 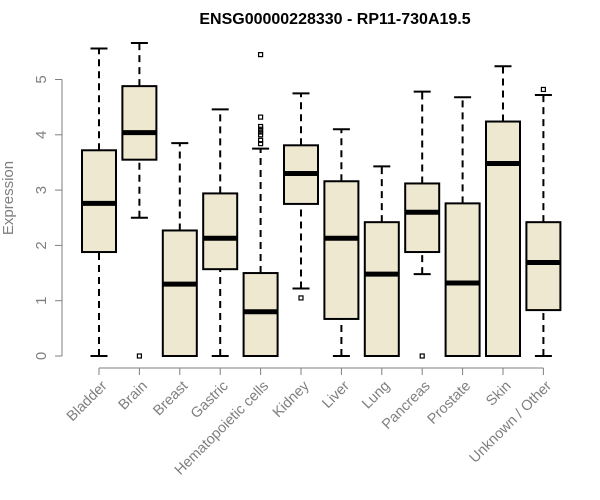 What do you see at coordinates (260, 204) in the screenshot?
I see `box-hematopoietic-cells` at bounding box center [260, 204].